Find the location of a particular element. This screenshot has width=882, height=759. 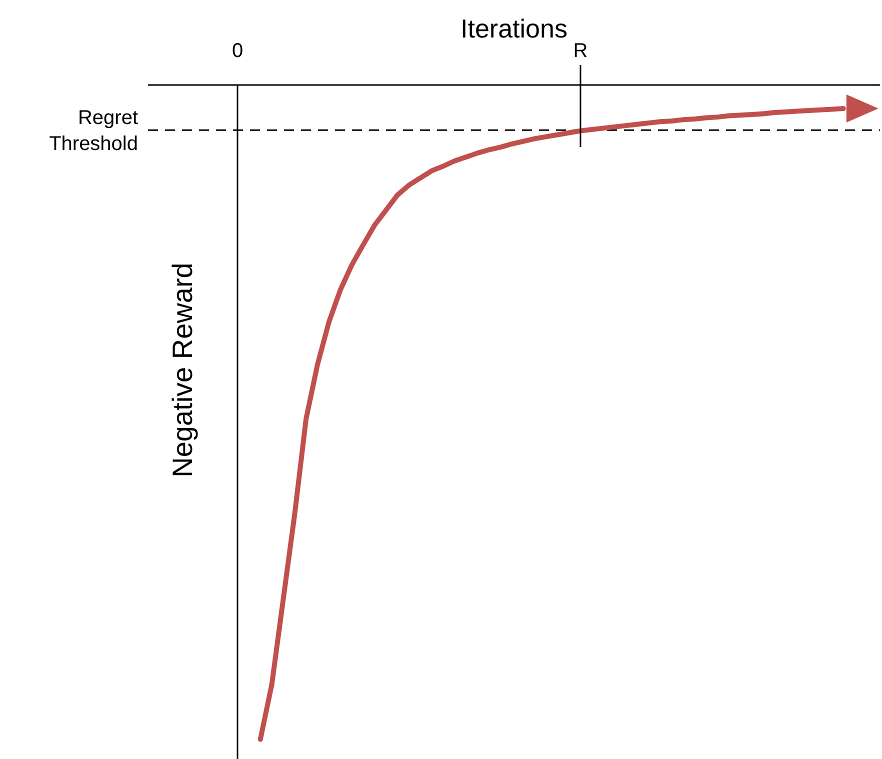

ref-line-label: Regret Threshold is located at coordinates (93, 131).